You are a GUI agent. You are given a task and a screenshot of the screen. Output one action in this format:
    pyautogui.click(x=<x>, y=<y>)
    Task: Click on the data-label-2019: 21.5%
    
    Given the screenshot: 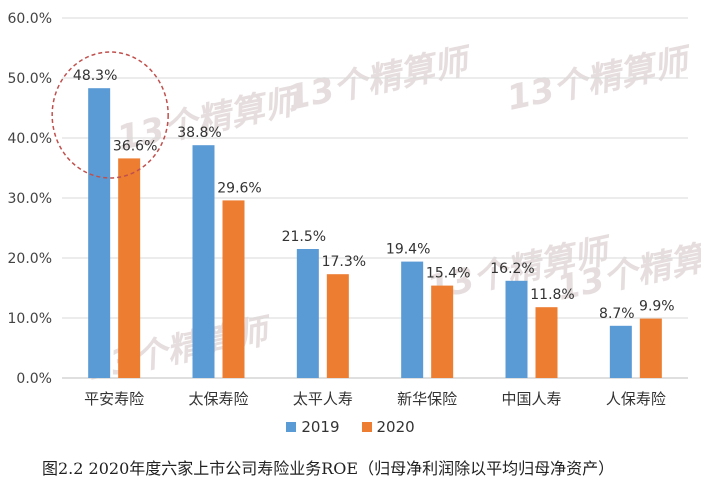 What is the action you would take?
    pyautogui.click(x=304, y=237)
    